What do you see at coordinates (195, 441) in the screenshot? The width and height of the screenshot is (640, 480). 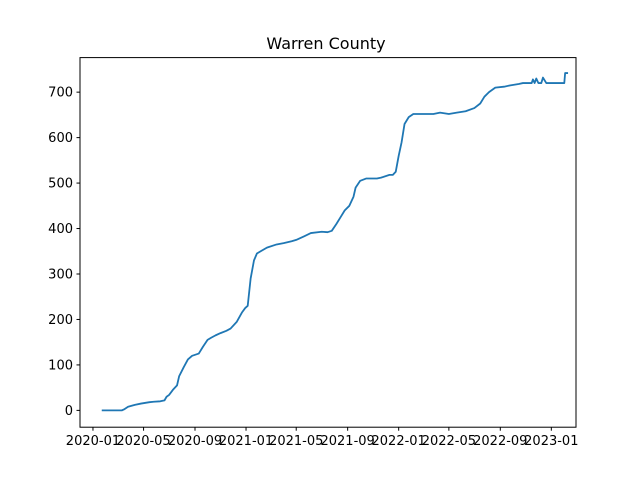 I see `x-tick-label: 2020-09` at bounding box center [195, 441].